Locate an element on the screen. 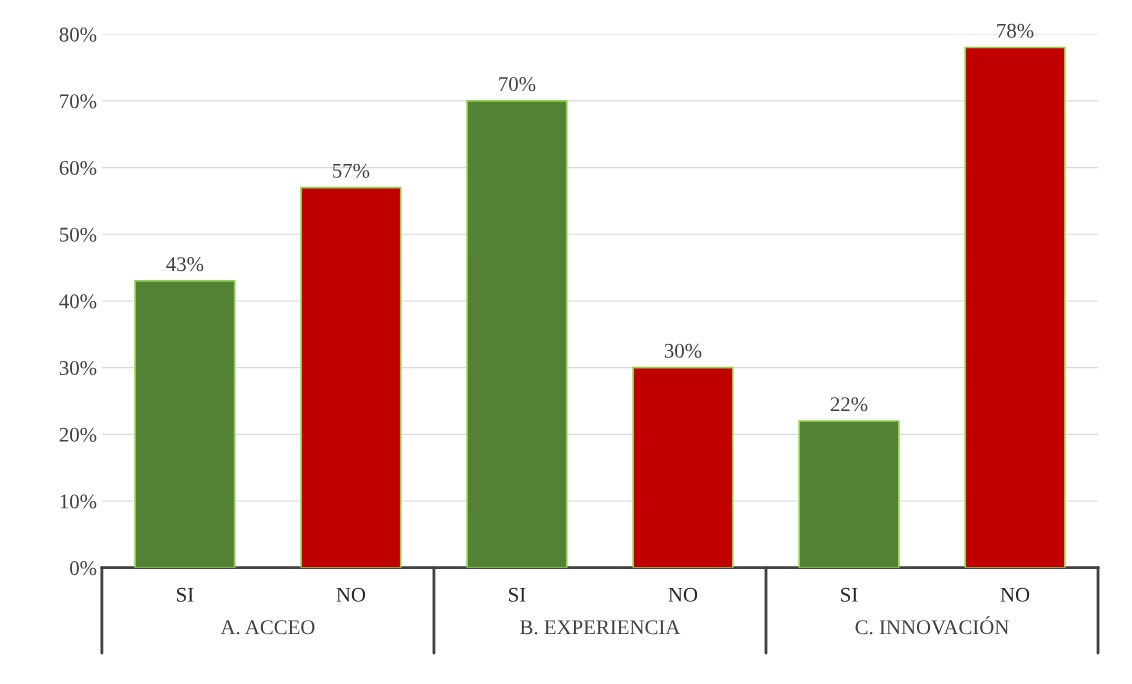 This screenshot has width=1132, height=684. y-tick-label: 20% is located at coordinates (78, 434).